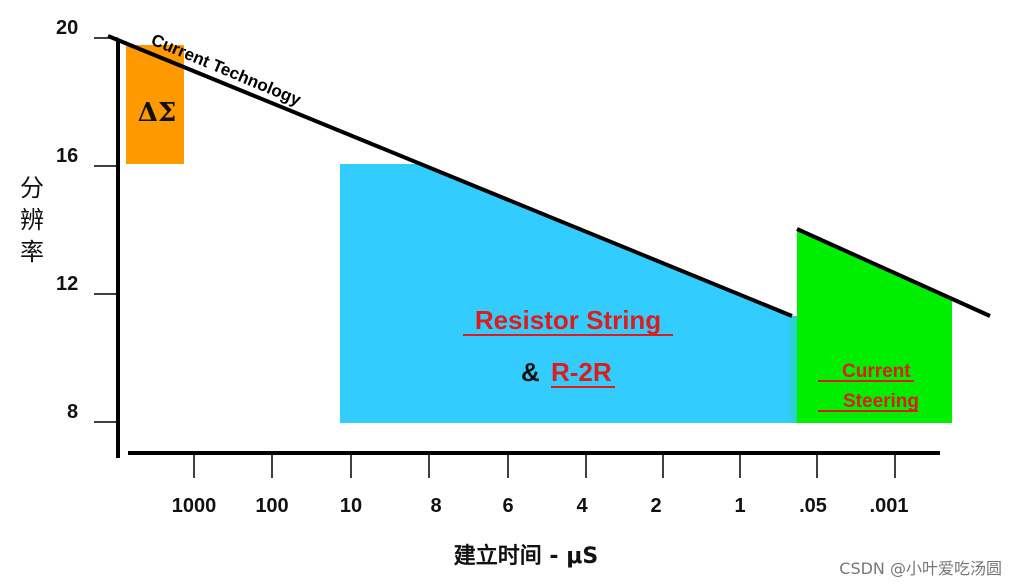 The image size is (1016, 586). What do you see at coordinates (32, 252) in the screenshot?
I see `y-axis-label-char: 率` at bounding box center [32, 252].